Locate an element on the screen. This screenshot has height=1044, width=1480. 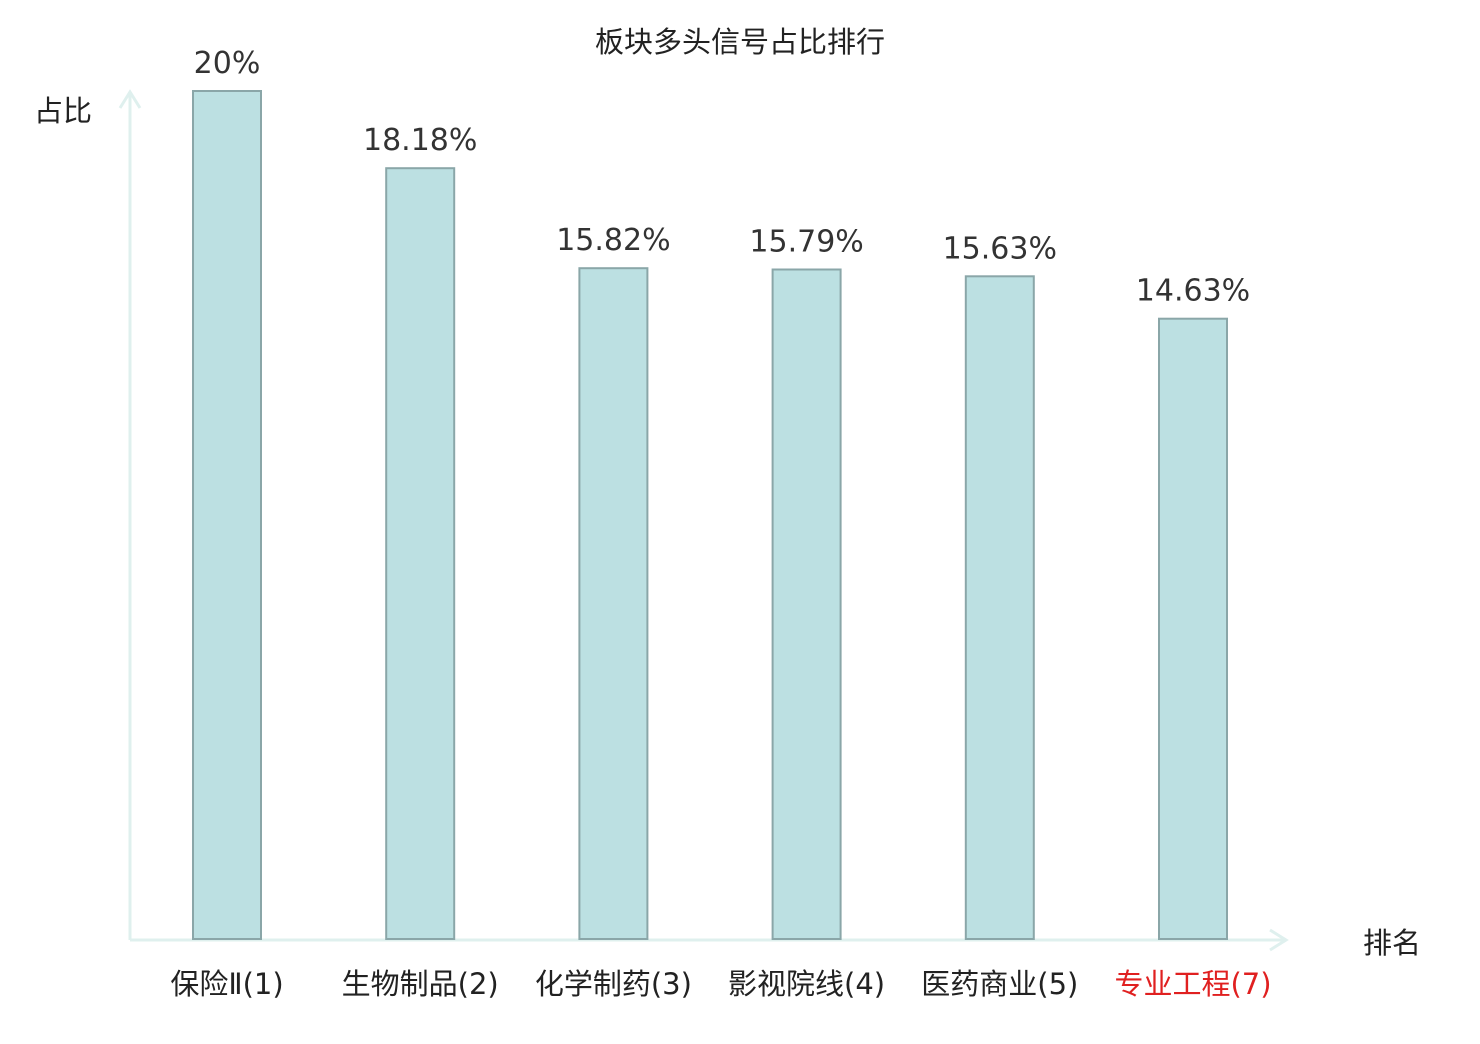
data-label: 18.18% is located at coordinates (420, 140).